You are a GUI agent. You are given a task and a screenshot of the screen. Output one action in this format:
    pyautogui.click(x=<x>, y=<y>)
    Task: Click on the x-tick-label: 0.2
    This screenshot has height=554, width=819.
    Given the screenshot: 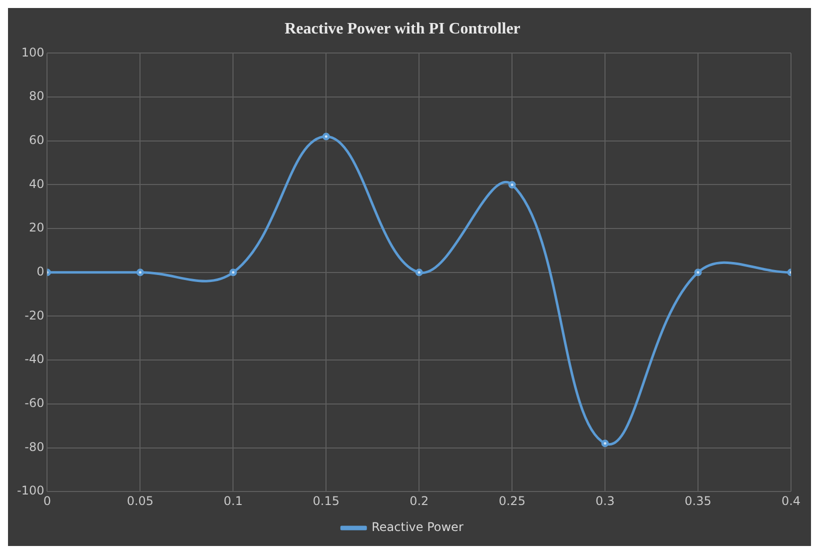 What is the action you would take?
    pyautogui.click(x=419, y=501)
    